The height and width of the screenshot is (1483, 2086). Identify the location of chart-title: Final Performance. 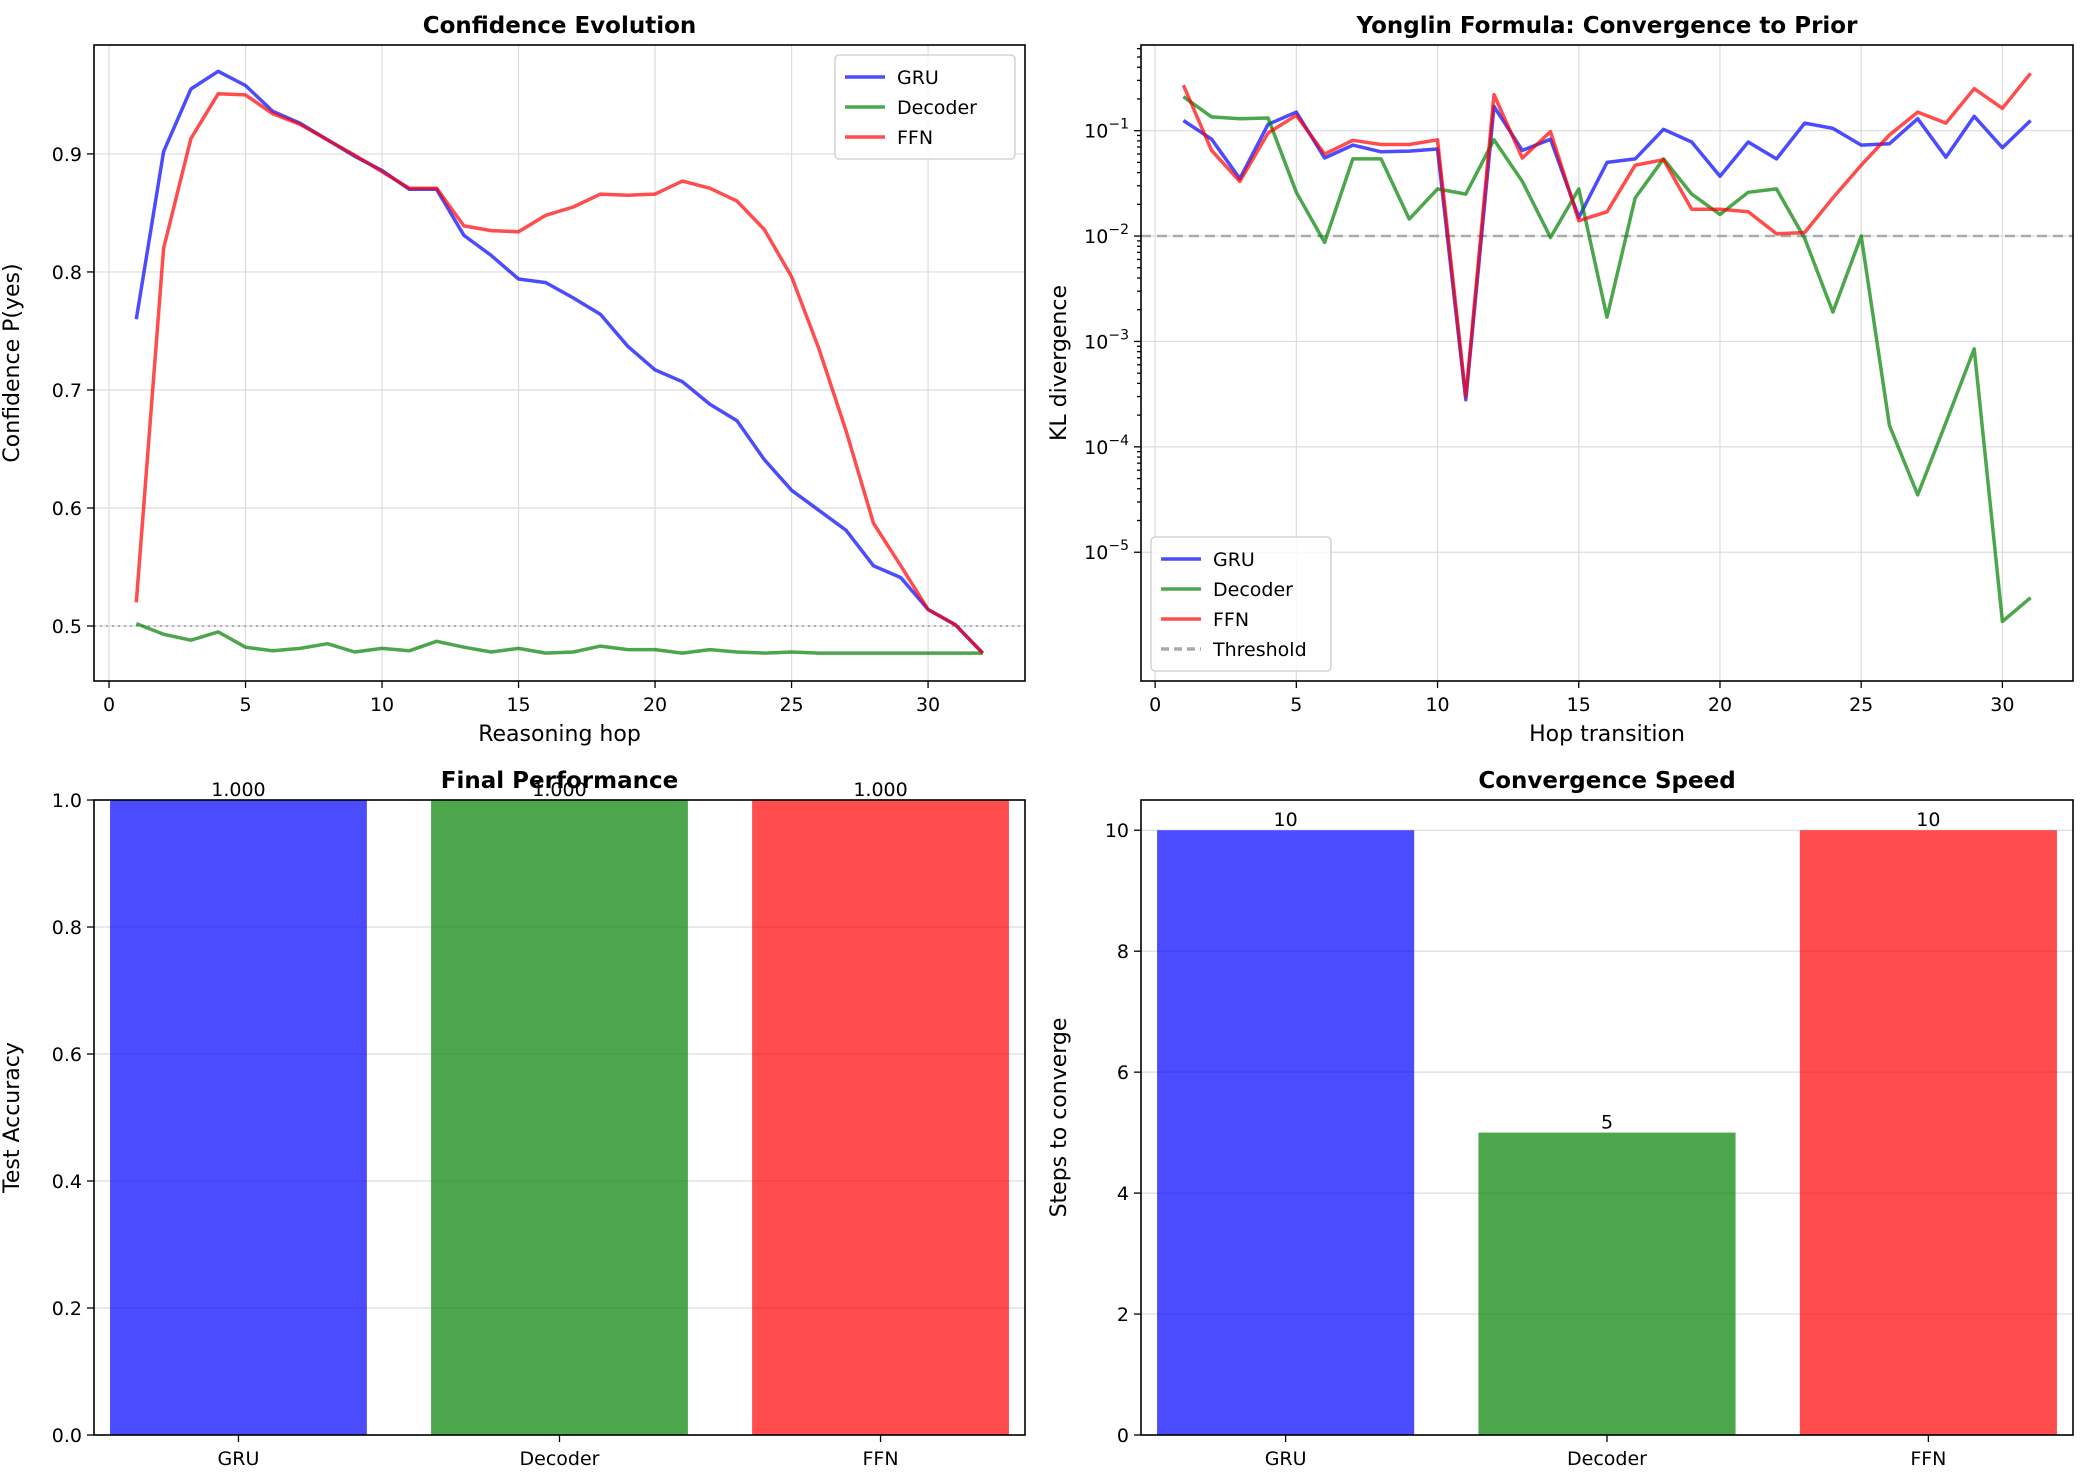
(559, 781).